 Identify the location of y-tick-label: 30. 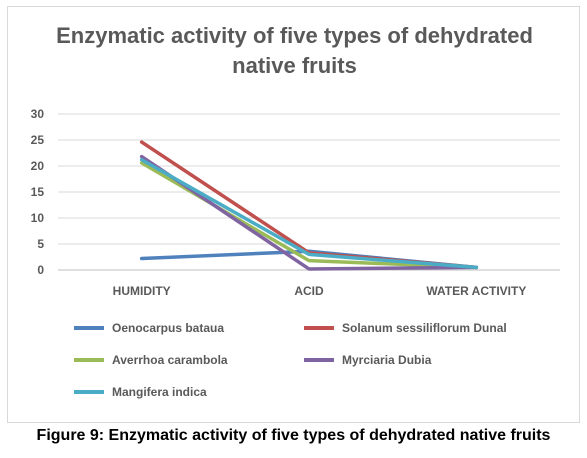
(38, 114).